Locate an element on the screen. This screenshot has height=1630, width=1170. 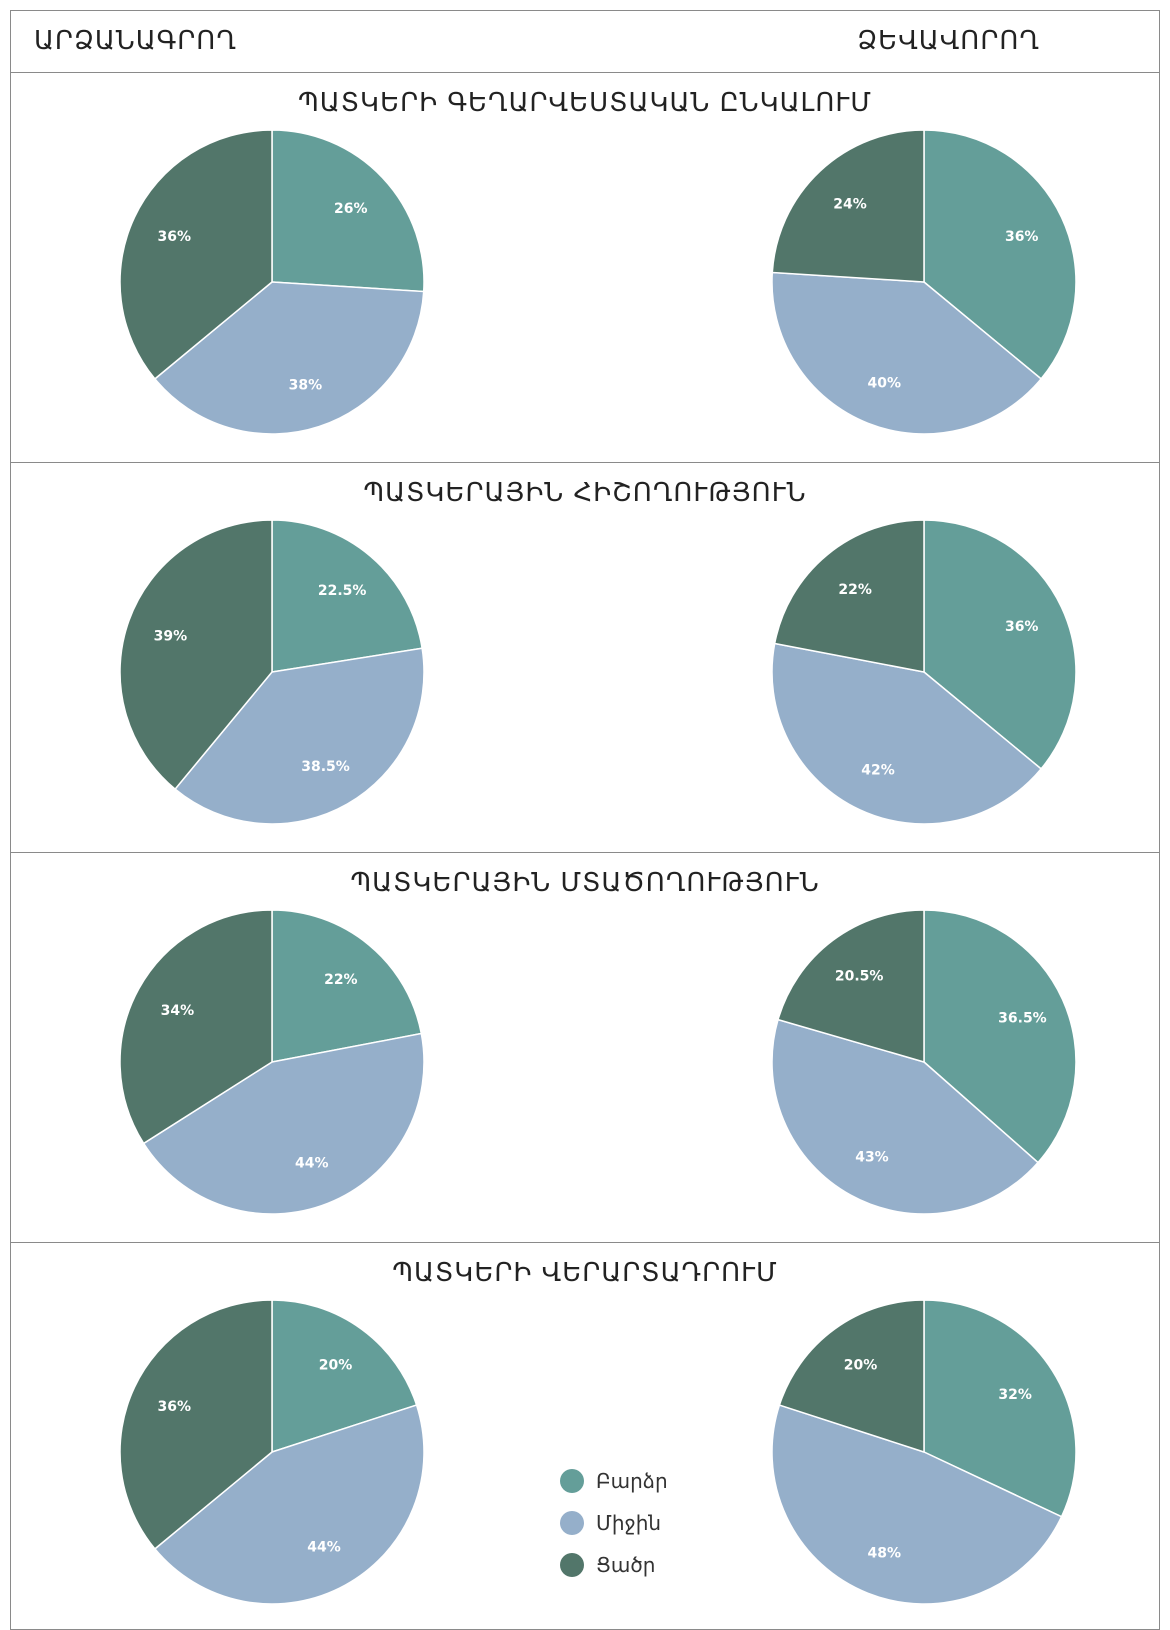
data-label: 24% is located at coordinates (850, 204).